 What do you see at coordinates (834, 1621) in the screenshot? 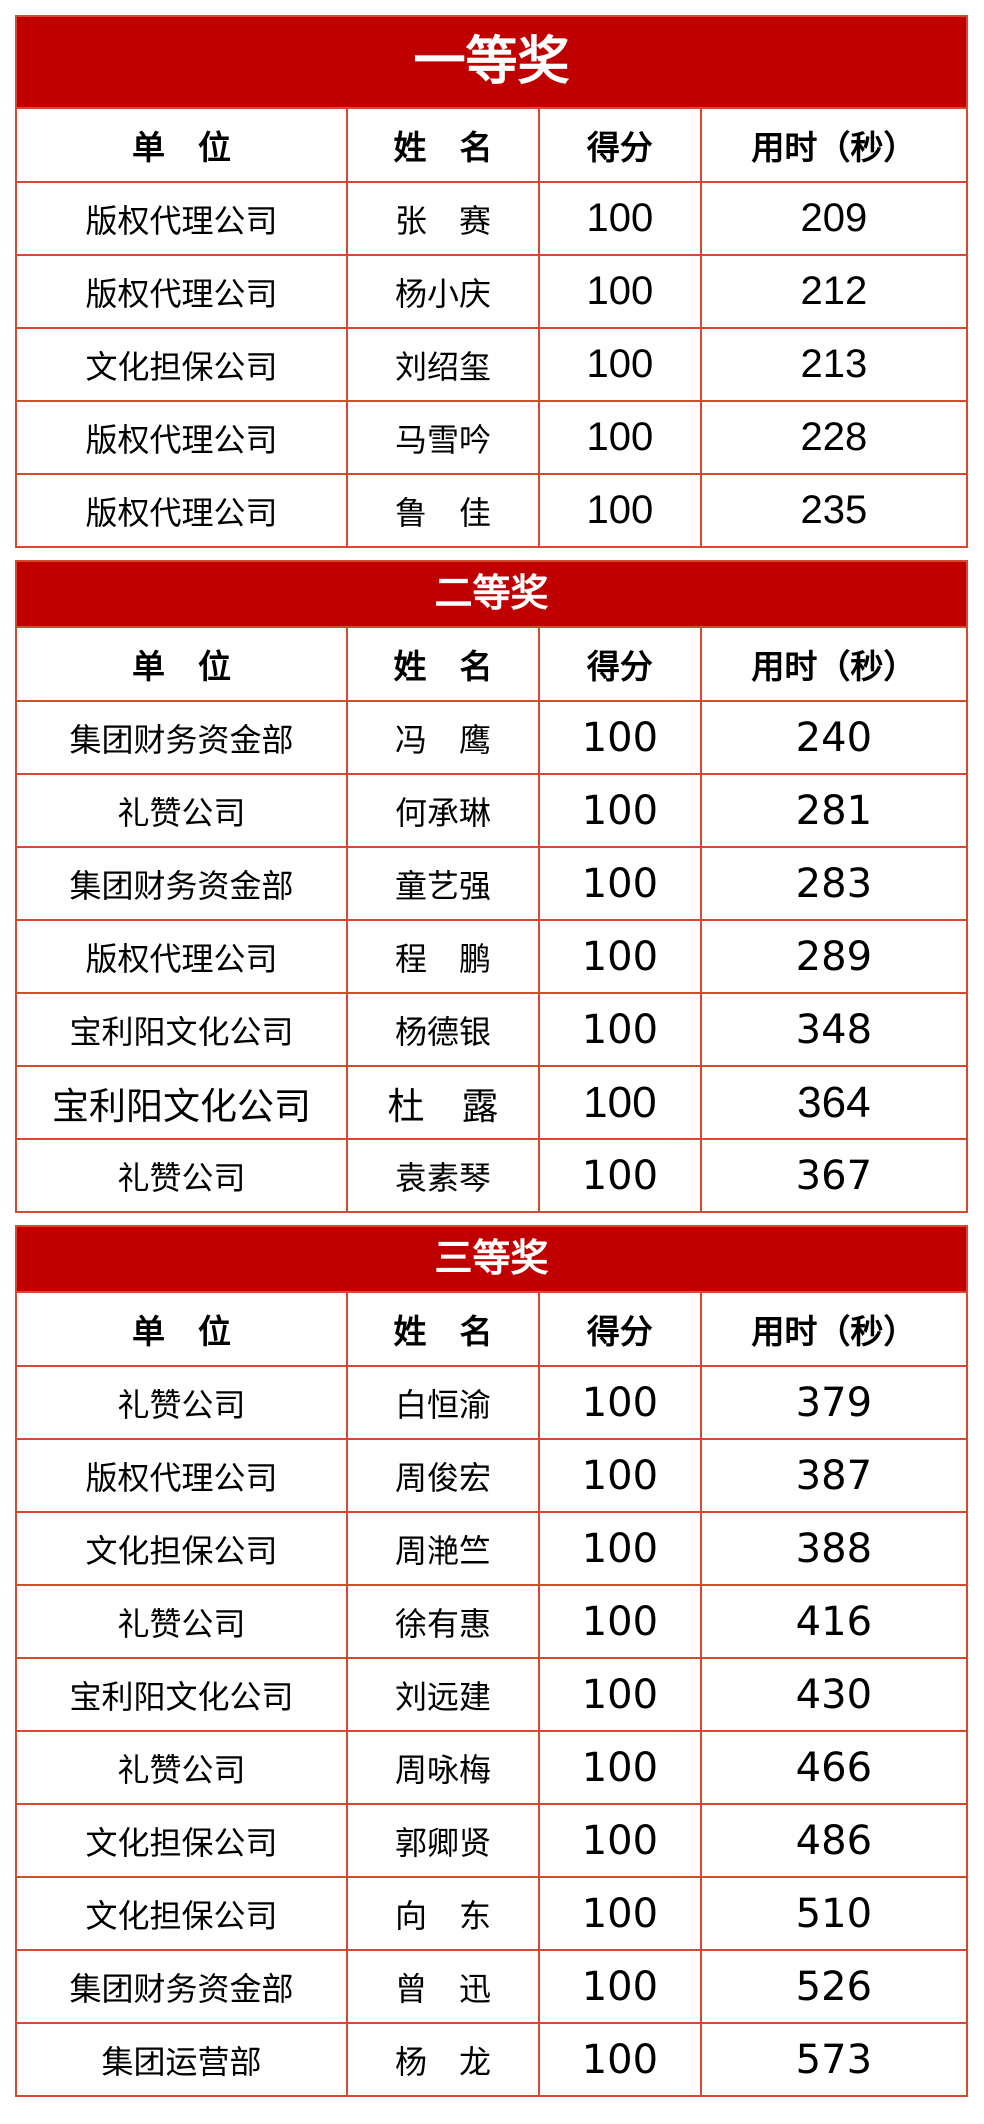
I see `time-cell: 416` at bounding box center [834, 1621].